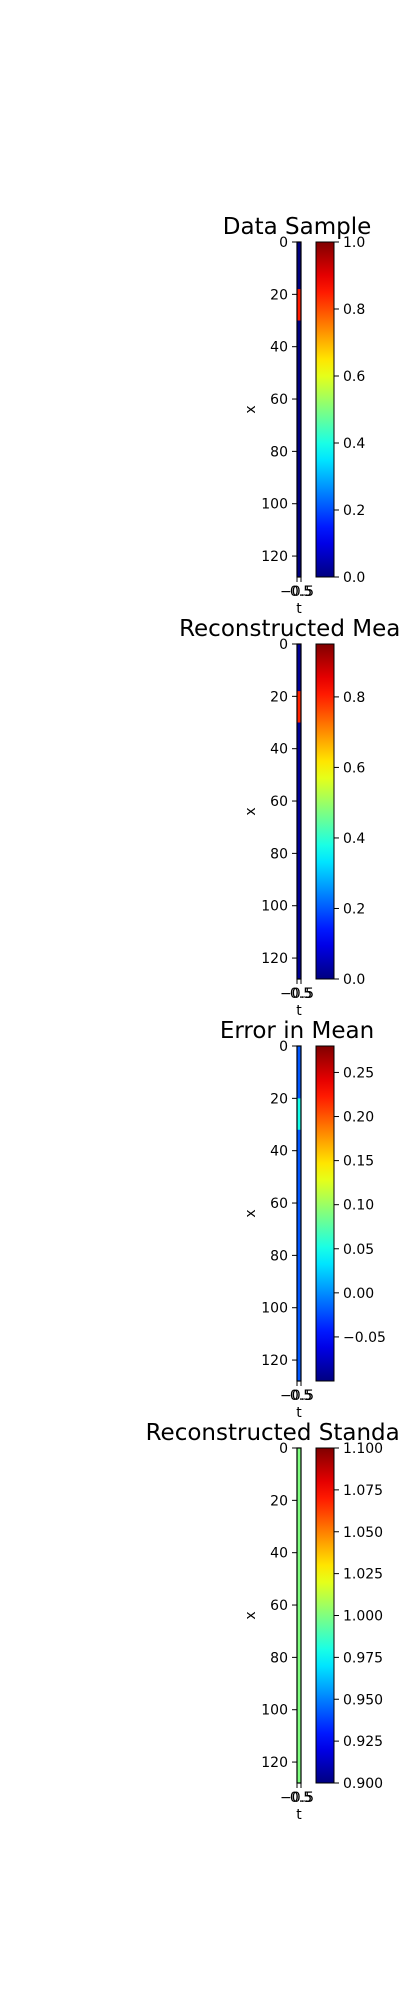 The width and height of the screenshot is (401, 2000). Describe the element at coordinates (363, 1700) in the screenshot. I see `colorbar-tick-label: 0.950` at that location.